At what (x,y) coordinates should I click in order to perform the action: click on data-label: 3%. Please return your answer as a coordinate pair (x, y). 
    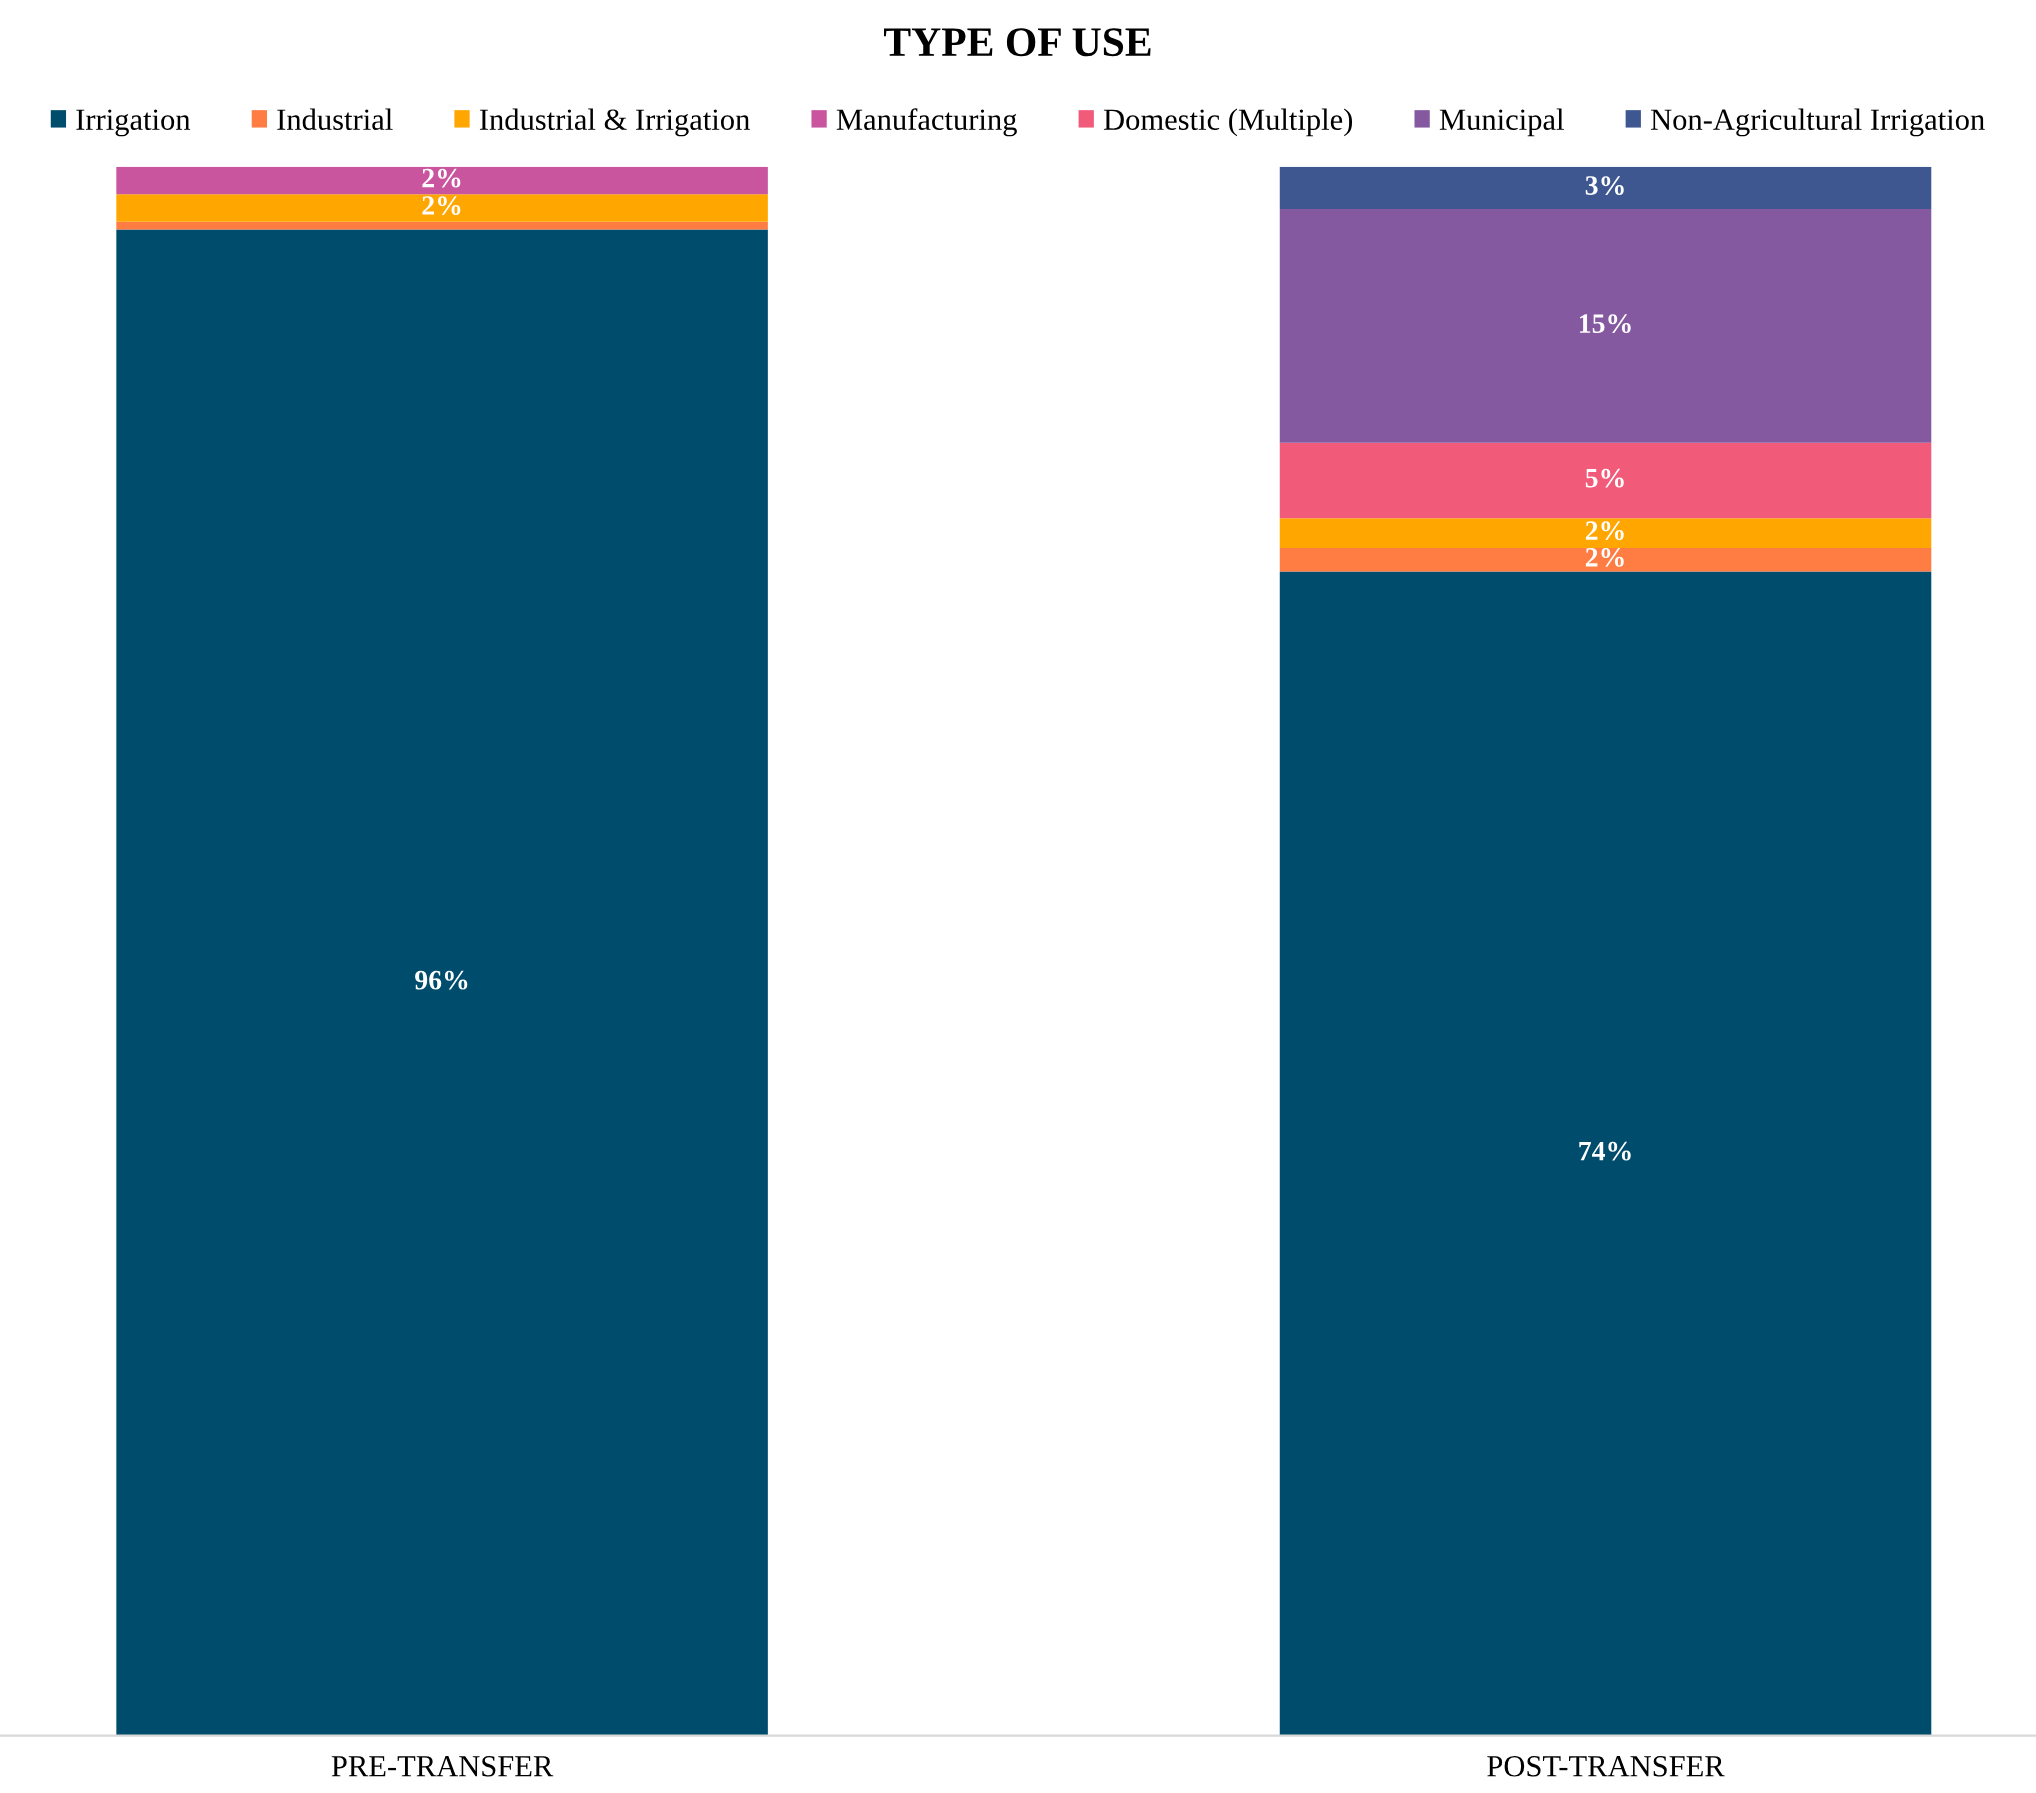
    Looking at the image, I should click on (1604, 185).